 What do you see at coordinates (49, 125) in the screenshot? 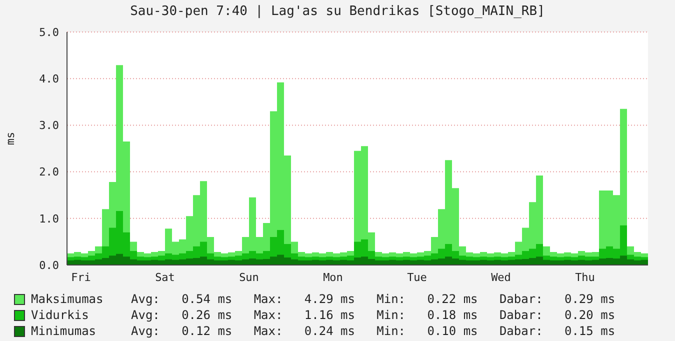
I see `y-tick-label: 3.0` at bounding box center [49, 125].